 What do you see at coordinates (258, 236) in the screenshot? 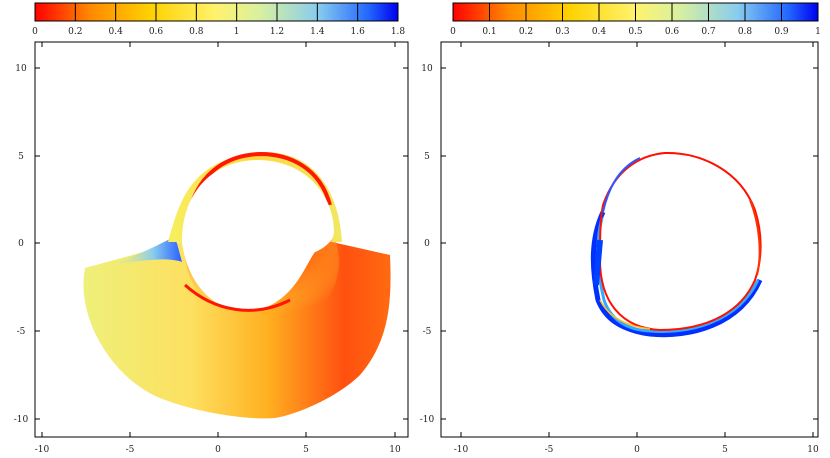
I see `cavity-left` at bounding box center [258, 236].